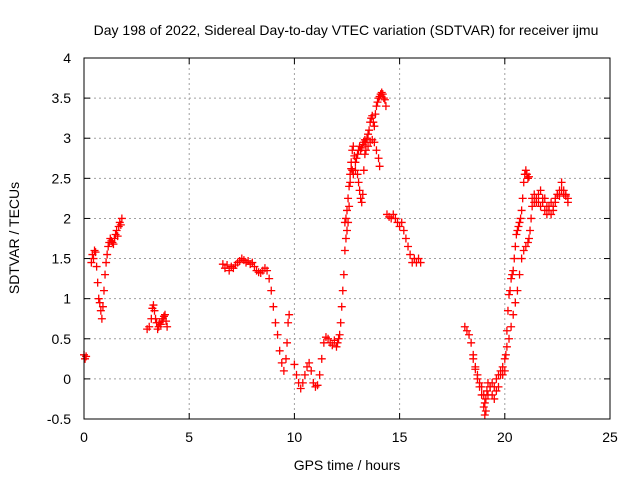 This screenshot has height=480, width=640. I want to click on x-tick-label: 25, so click(610, 437).